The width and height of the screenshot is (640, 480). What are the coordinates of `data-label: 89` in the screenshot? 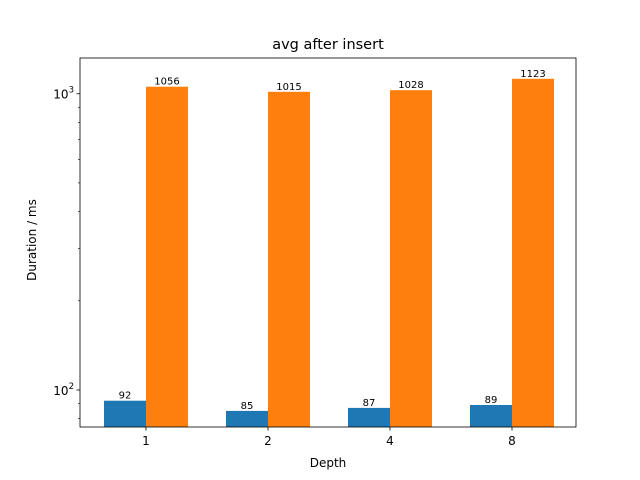 It's located at (491, 400).